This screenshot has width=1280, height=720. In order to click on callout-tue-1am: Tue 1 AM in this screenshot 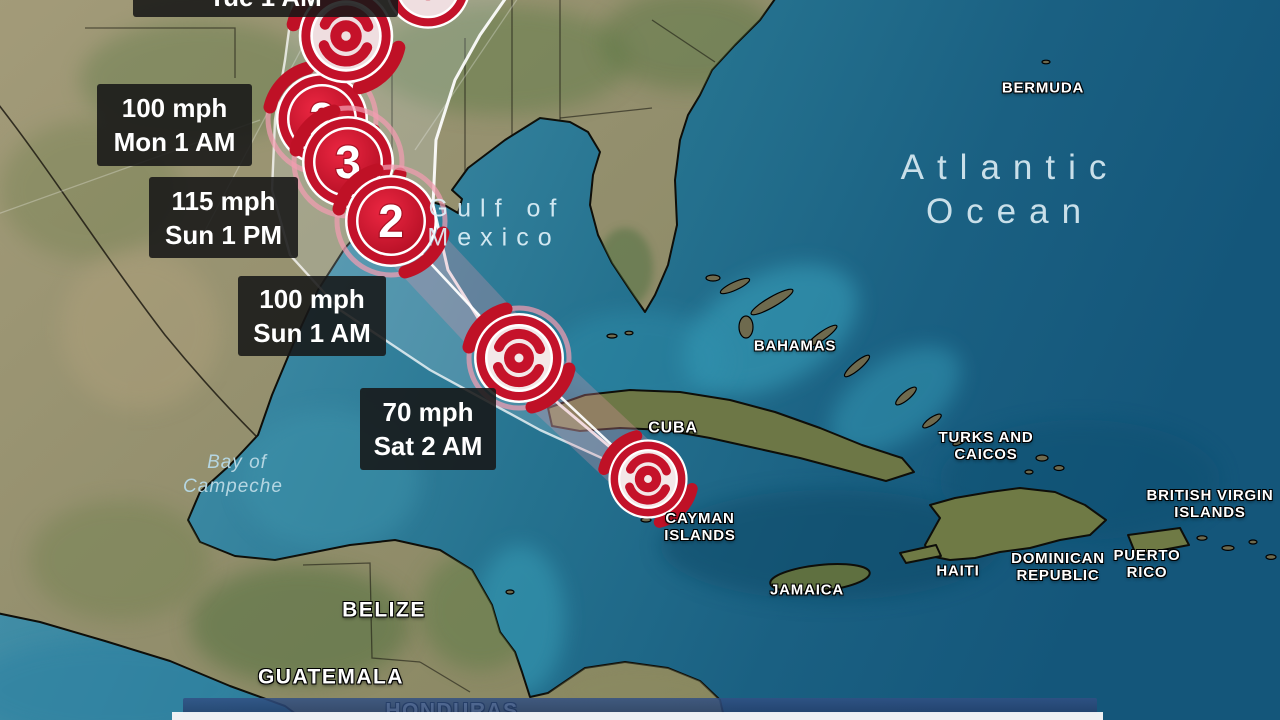, I will do `click(265, 8)`.